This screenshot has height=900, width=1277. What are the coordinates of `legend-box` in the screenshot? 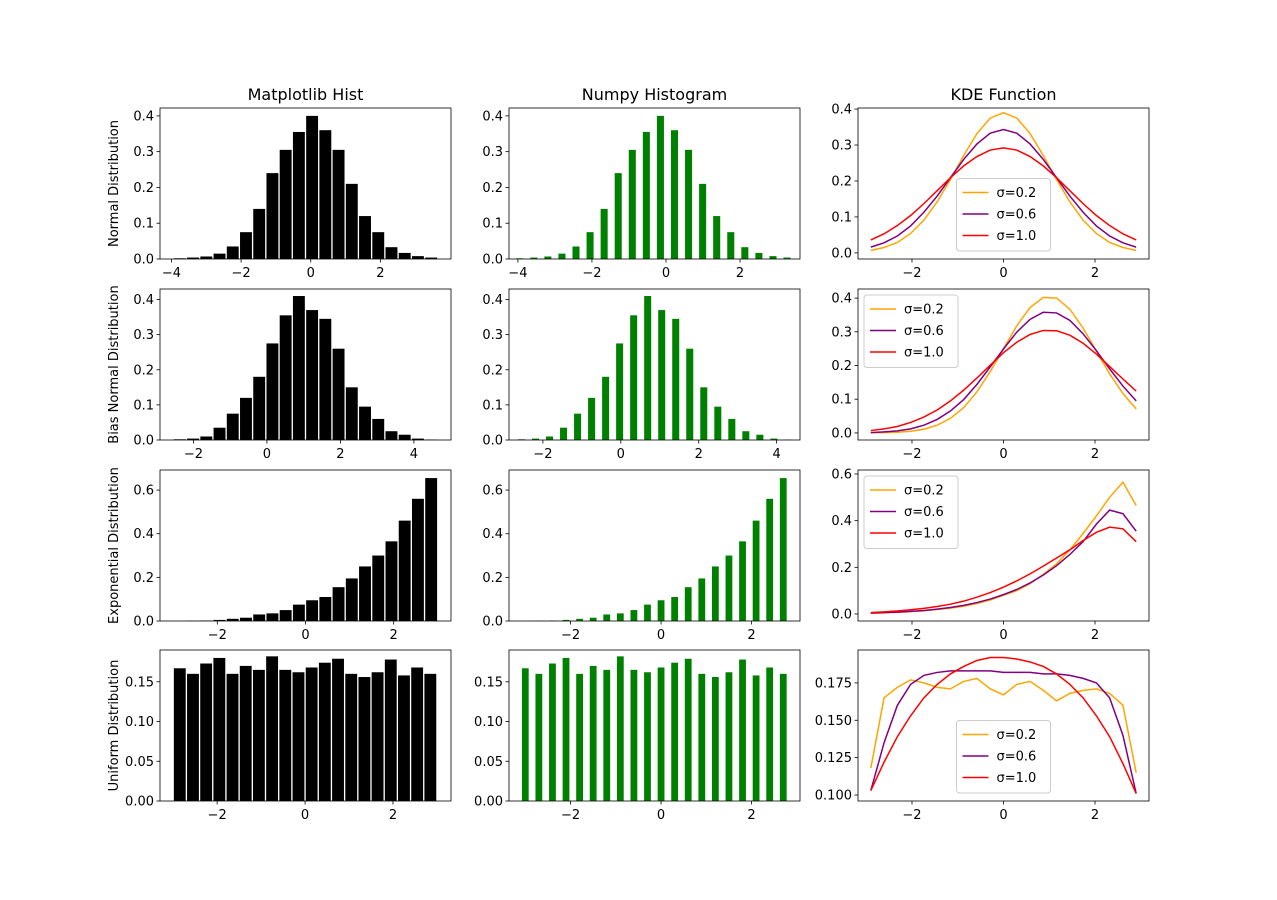 It's located at (1003, 215).